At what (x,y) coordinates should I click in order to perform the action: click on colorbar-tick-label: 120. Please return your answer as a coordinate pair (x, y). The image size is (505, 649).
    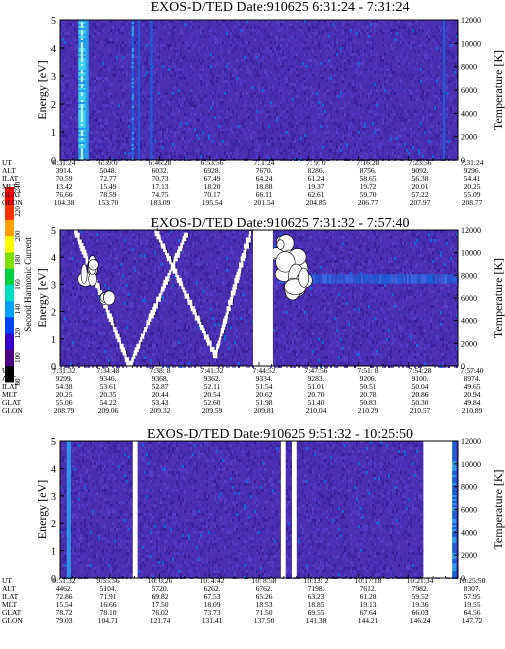
    Looking at the image, I should click on (18, 333).